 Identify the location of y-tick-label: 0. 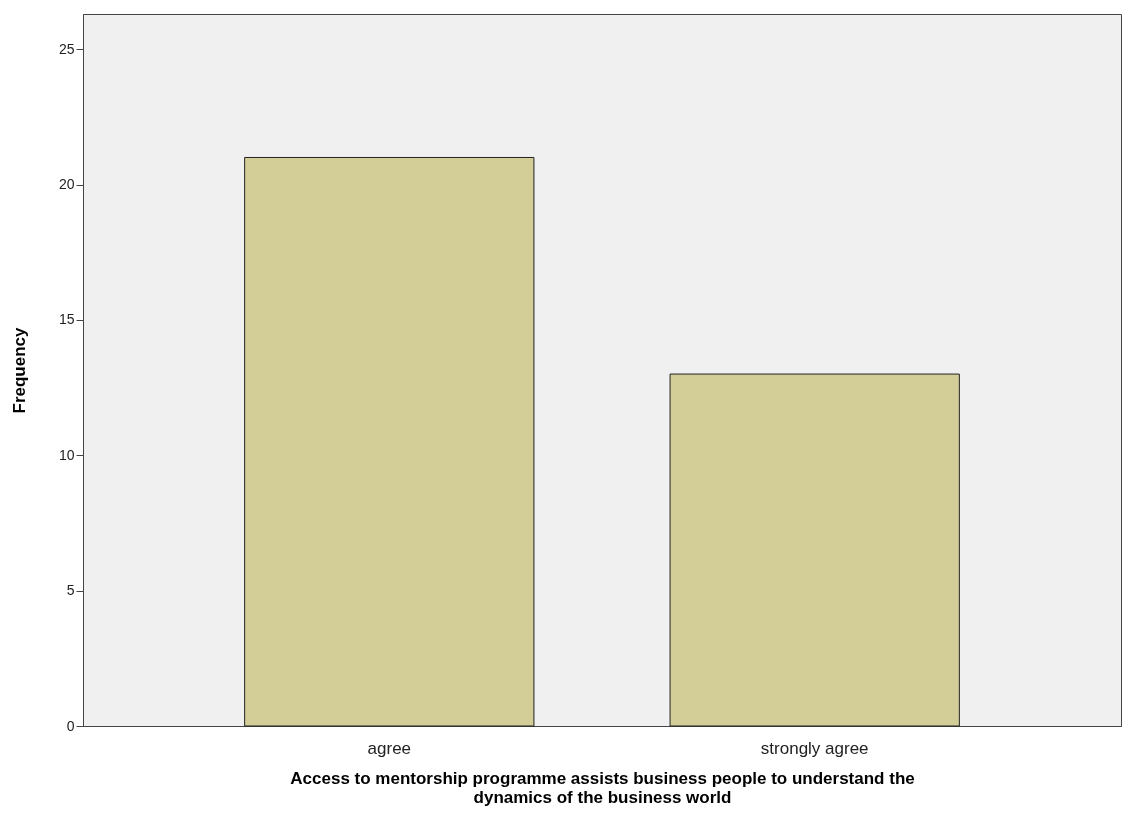
(70, 725).